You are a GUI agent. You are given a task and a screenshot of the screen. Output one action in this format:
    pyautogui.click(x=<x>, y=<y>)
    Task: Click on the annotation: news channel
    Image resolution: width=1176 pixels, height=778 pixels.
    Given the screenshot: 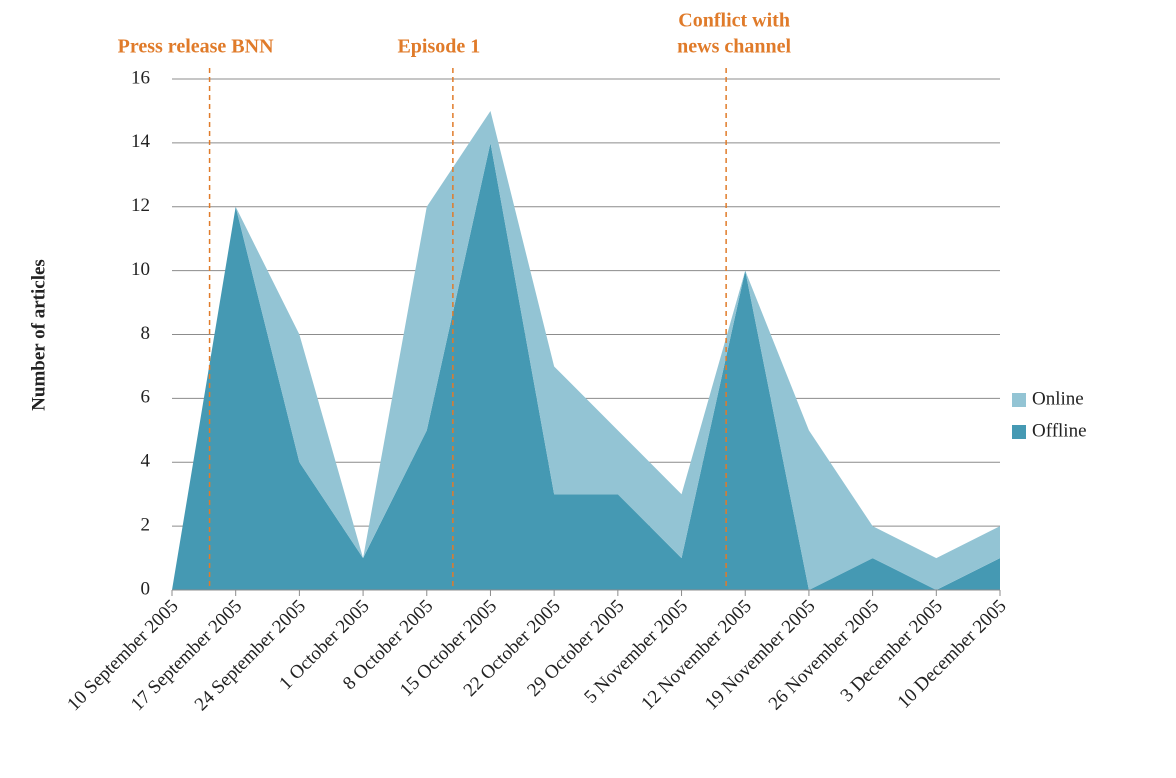 What is the action you would take?
    pyautogui.click(x=734, y=47)
    